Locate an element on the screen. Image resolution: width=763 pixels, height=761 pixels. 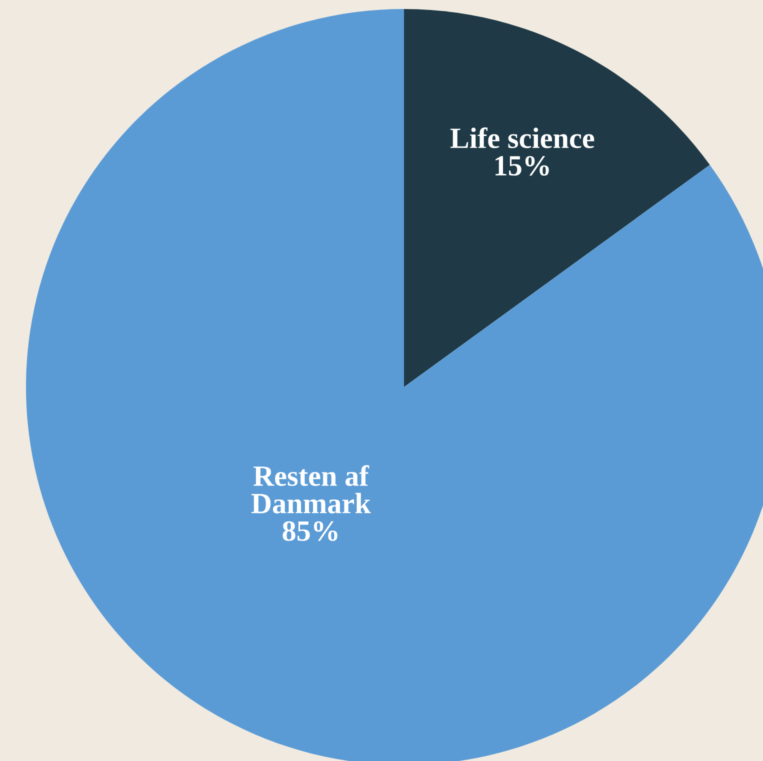
data-label: 85% is located at coordinates (310, 531).